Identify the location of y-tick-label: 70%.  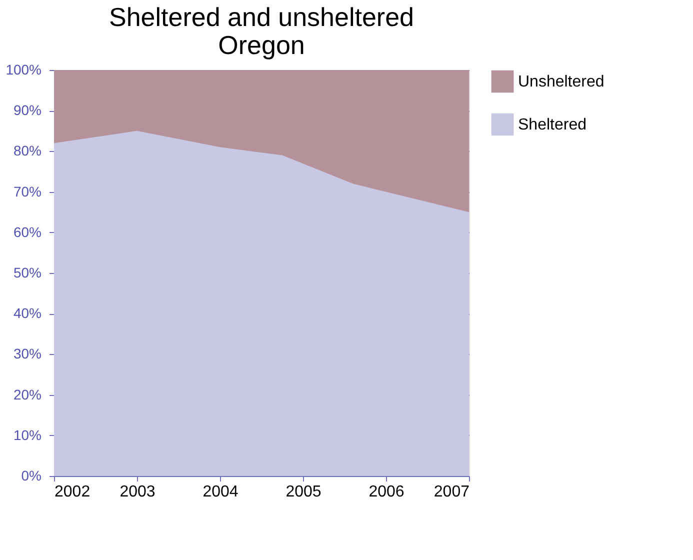
(27, 191).